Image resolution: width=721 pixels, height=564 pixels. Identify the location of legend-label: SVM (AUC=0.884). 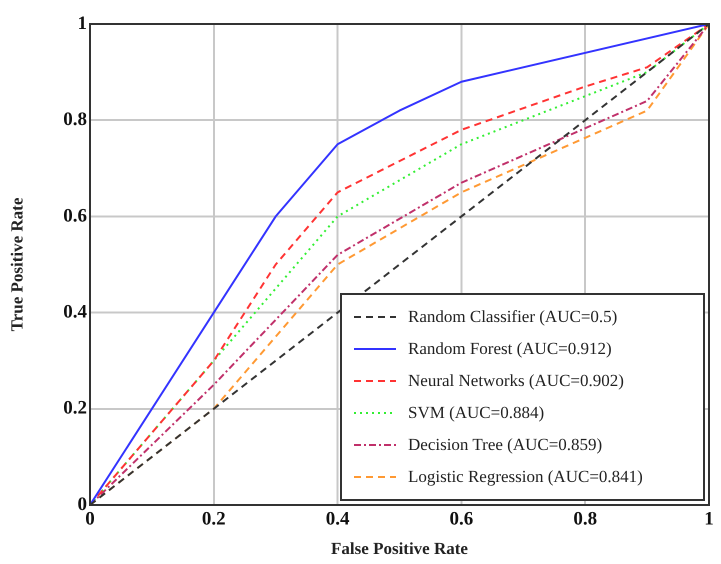
(476, 413).